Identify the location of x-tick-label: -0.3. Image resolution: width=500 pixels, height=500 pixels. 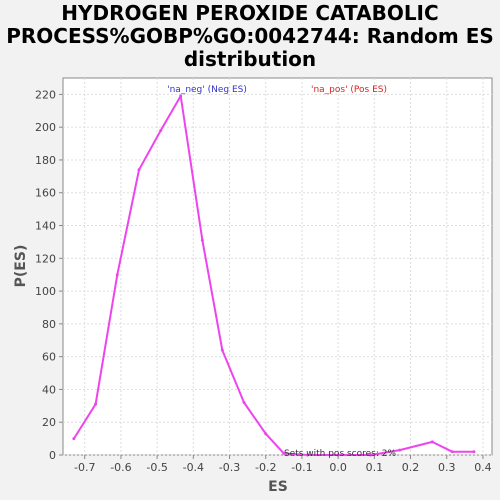
(229, 467).